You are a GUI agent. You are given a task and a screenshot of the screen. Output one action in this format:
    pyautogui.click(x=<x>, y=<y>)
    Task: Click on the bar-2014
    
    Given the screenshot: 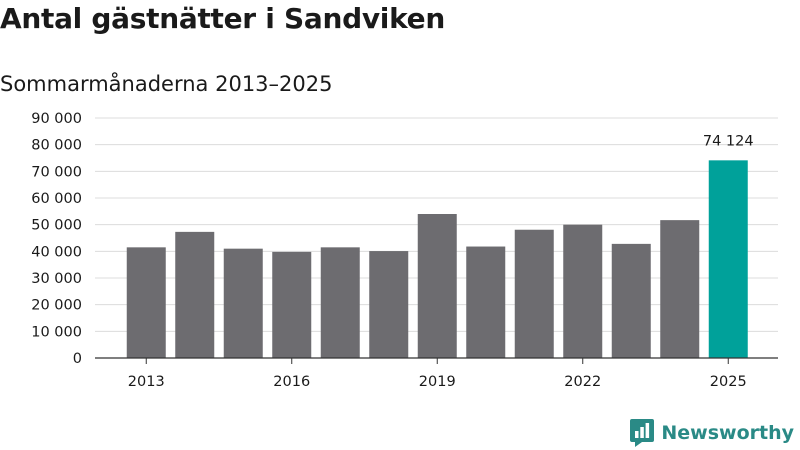 What is the action you would take?
    pyautogui.click(x=195, y=294)
    